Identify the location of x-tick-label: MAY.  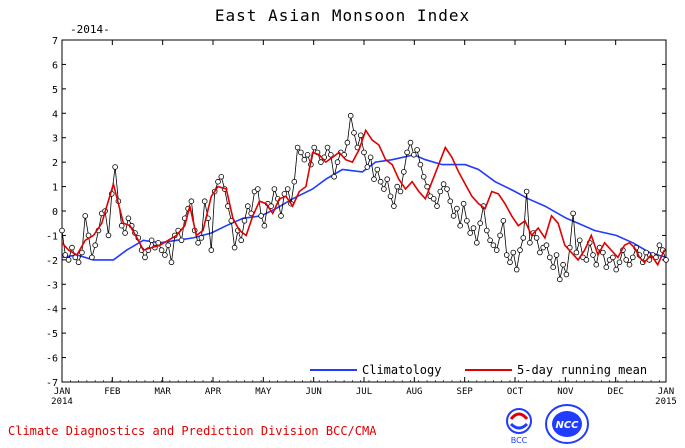
(263, 392).